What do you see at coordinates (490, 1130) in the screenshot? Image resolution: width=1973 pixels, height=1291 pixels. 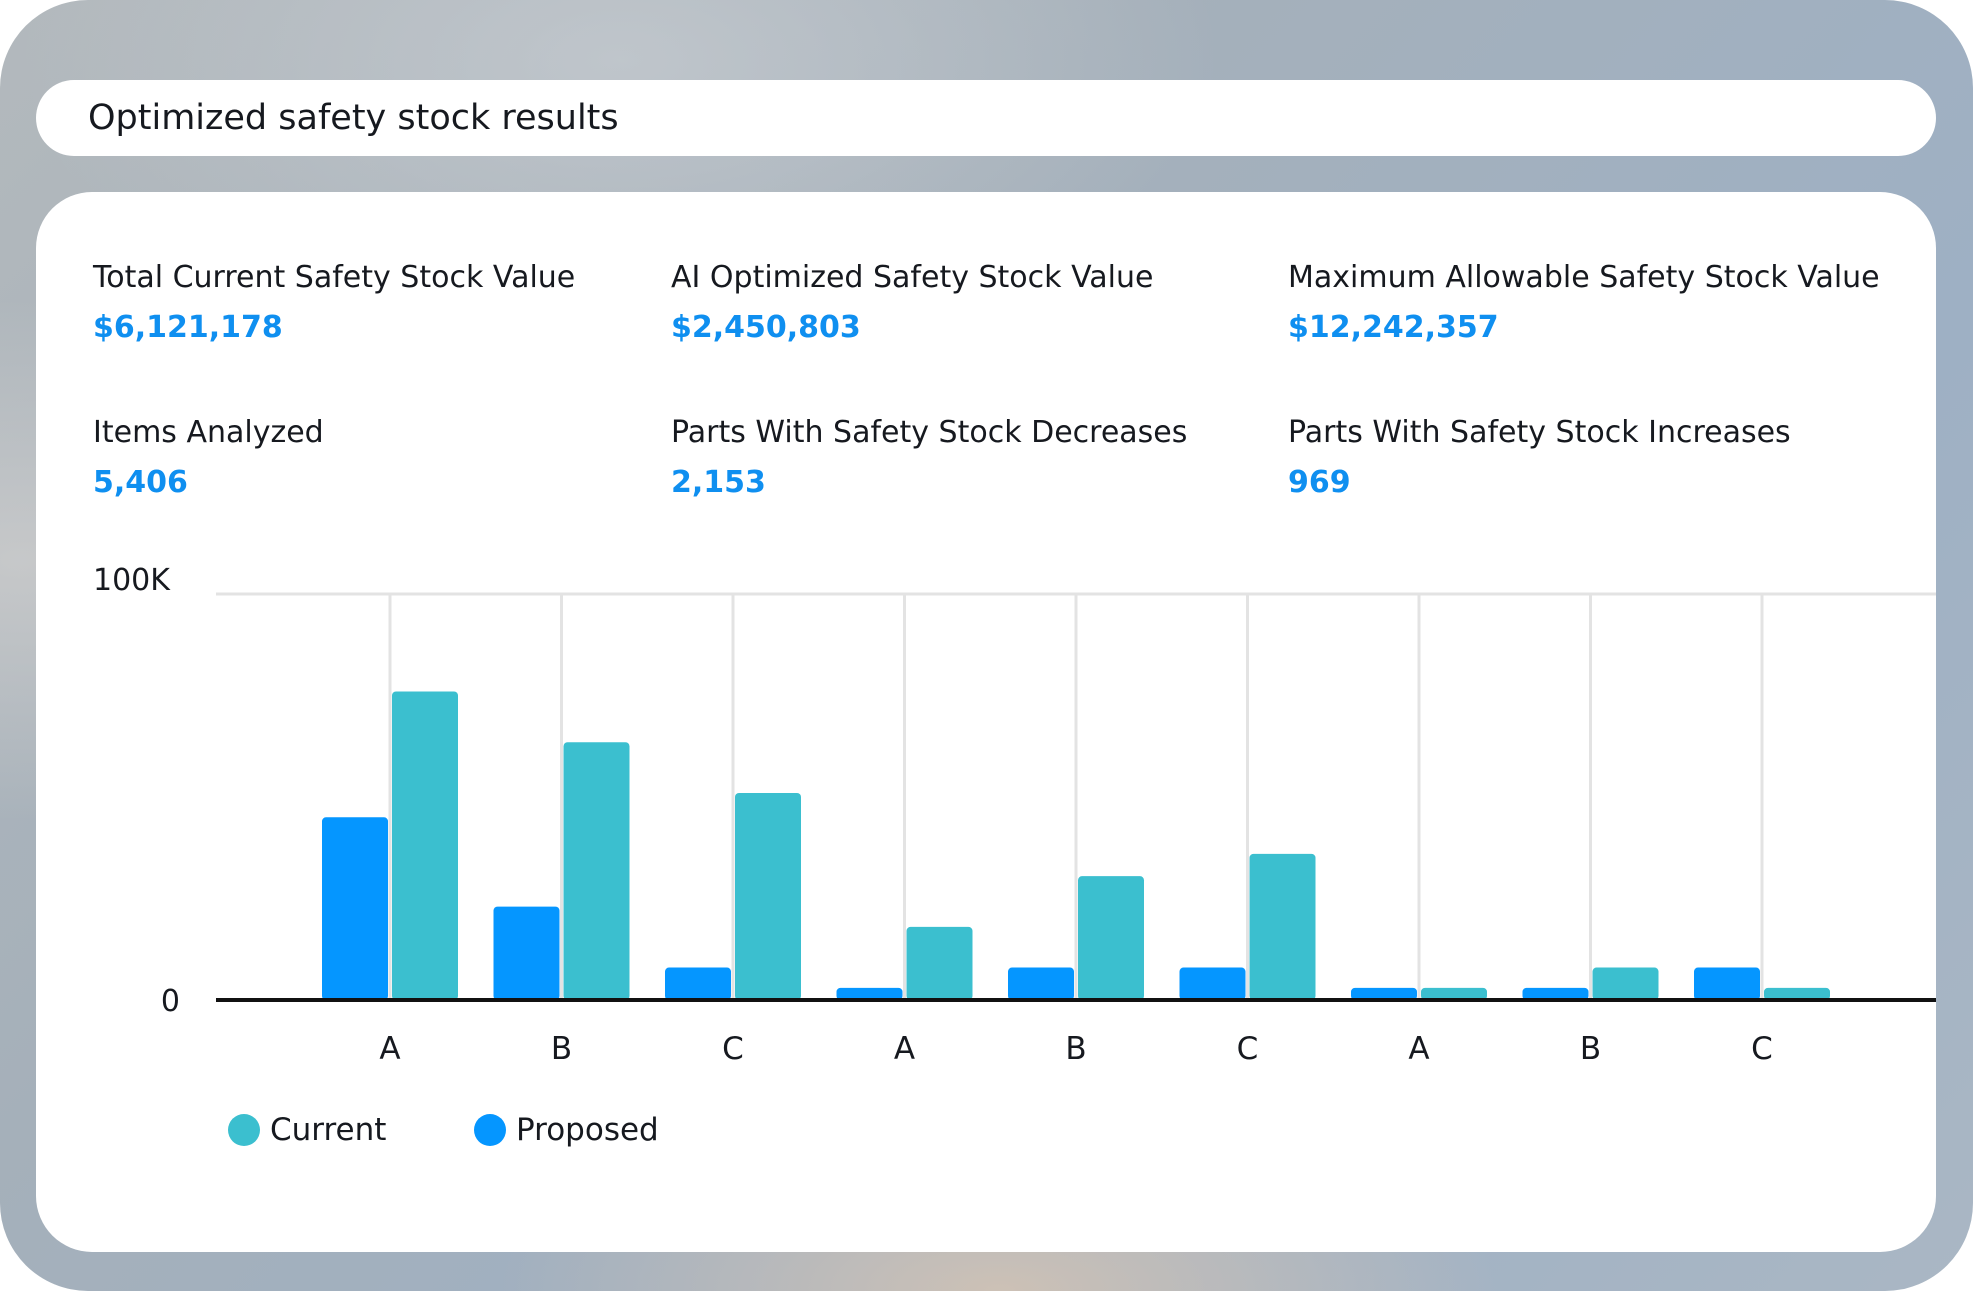 I see `legend-swatch-proposed` at bounding box center [490, 1130].